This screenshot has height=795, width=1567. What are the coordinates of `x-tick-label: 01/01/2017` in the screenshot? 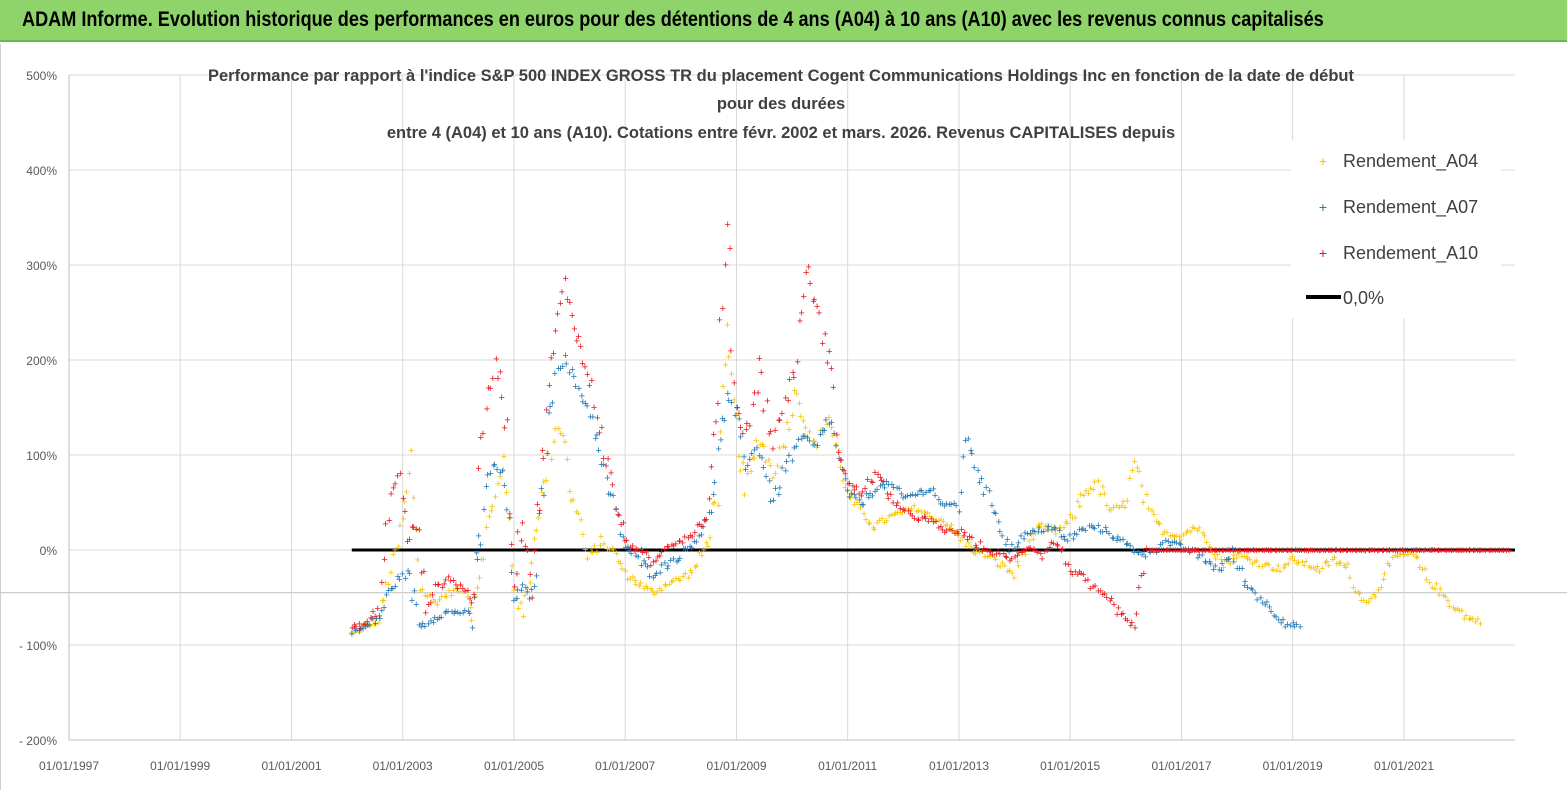 It's located at (1181, 766).